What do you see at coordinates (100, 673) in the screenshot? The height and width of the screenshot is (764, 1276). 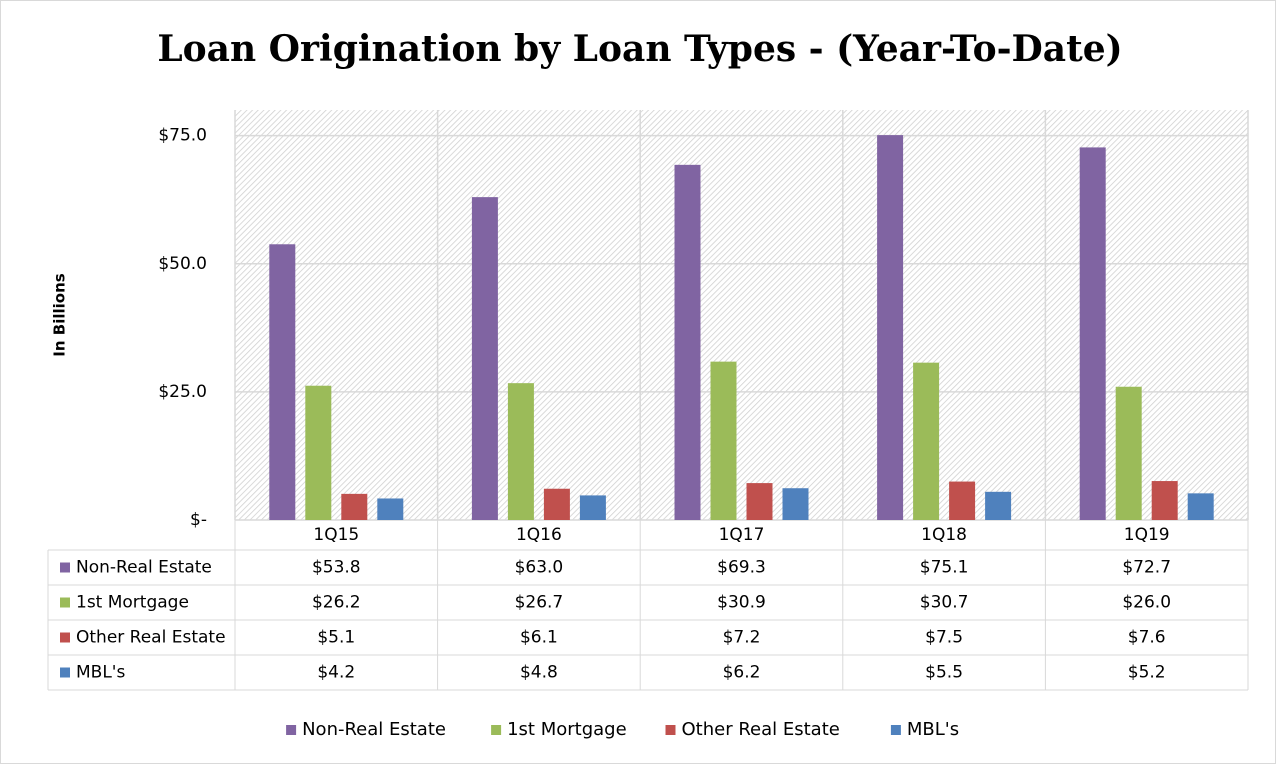 I see `table-row-label: MBL's` at bounding box center [100, 673].